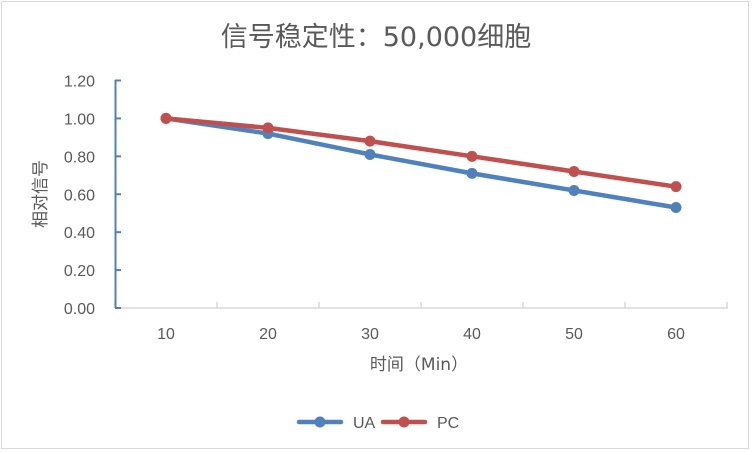 The image size is (752, 452). What do you see at coordinates (364, 423) in the screenshot?
I see `legend-label: UA` at bounding box center [364, 423].